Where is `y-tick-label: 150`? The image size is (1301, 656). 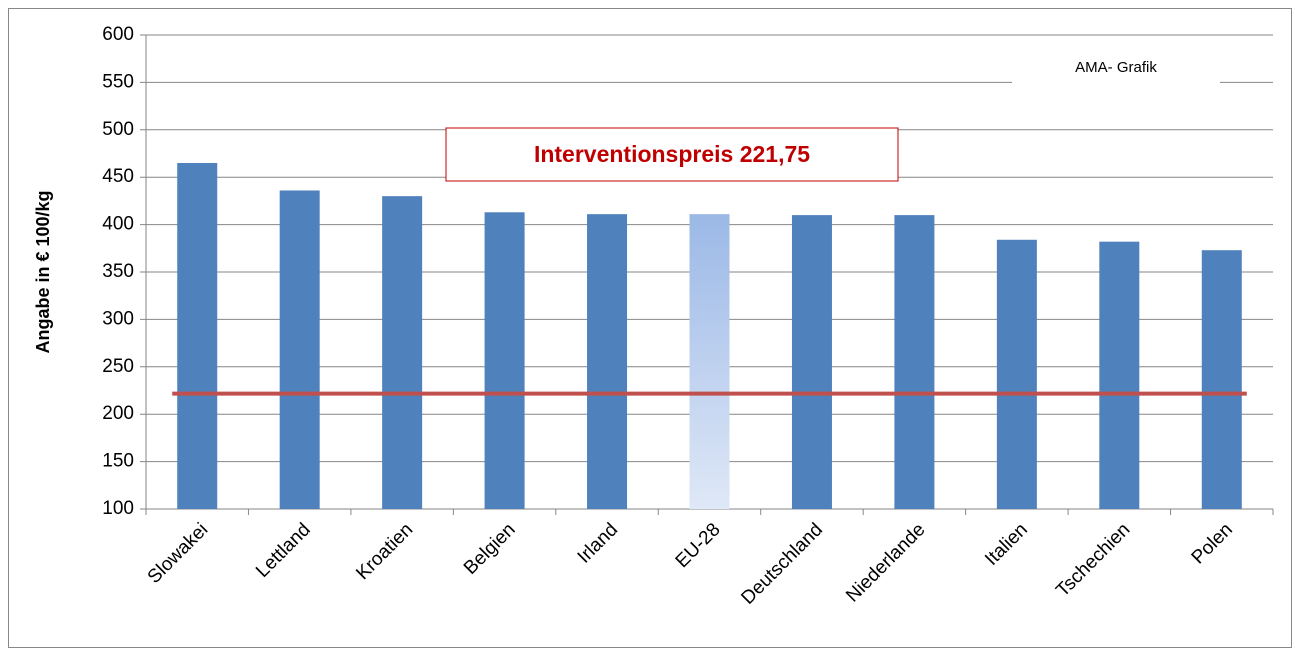 y-tick-label: 150 is located at coordinates (118, 461).